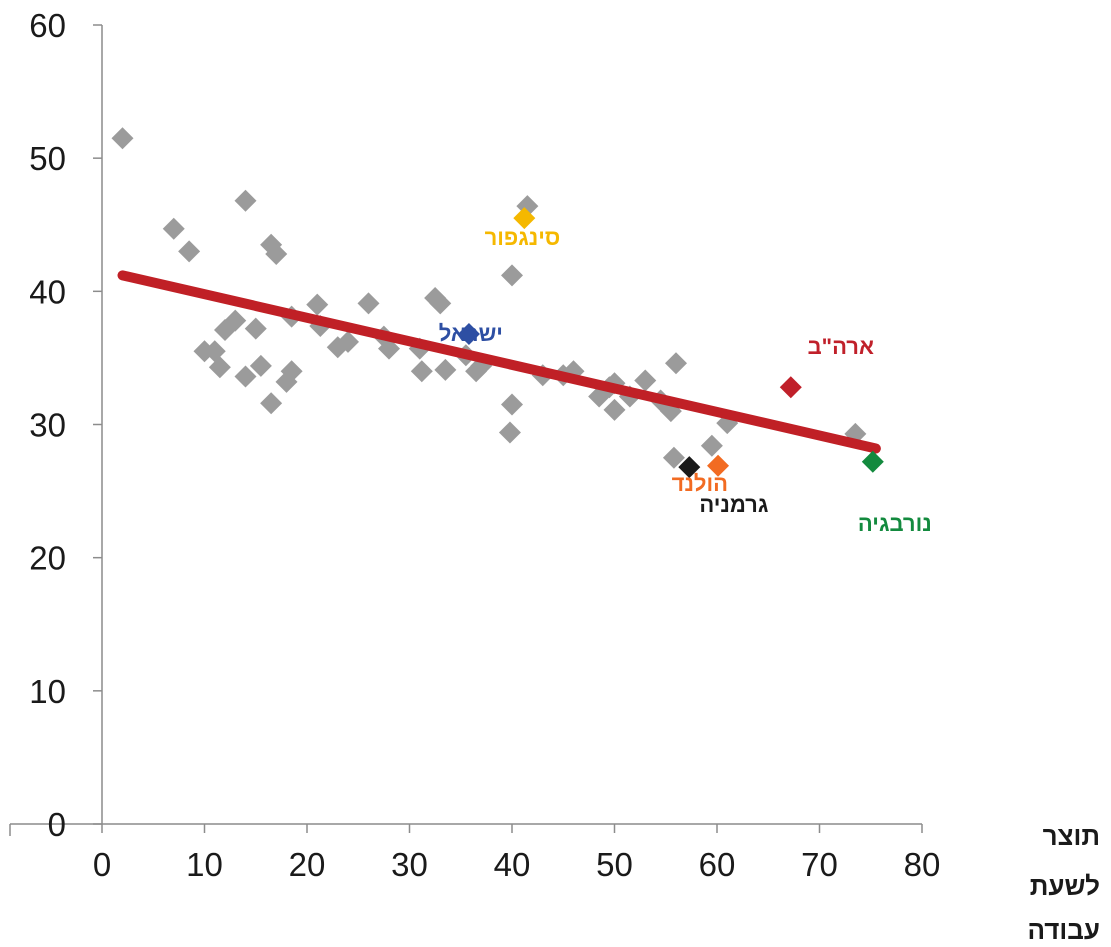  I want to click on point-label: סינגפור, so click(523, 237).